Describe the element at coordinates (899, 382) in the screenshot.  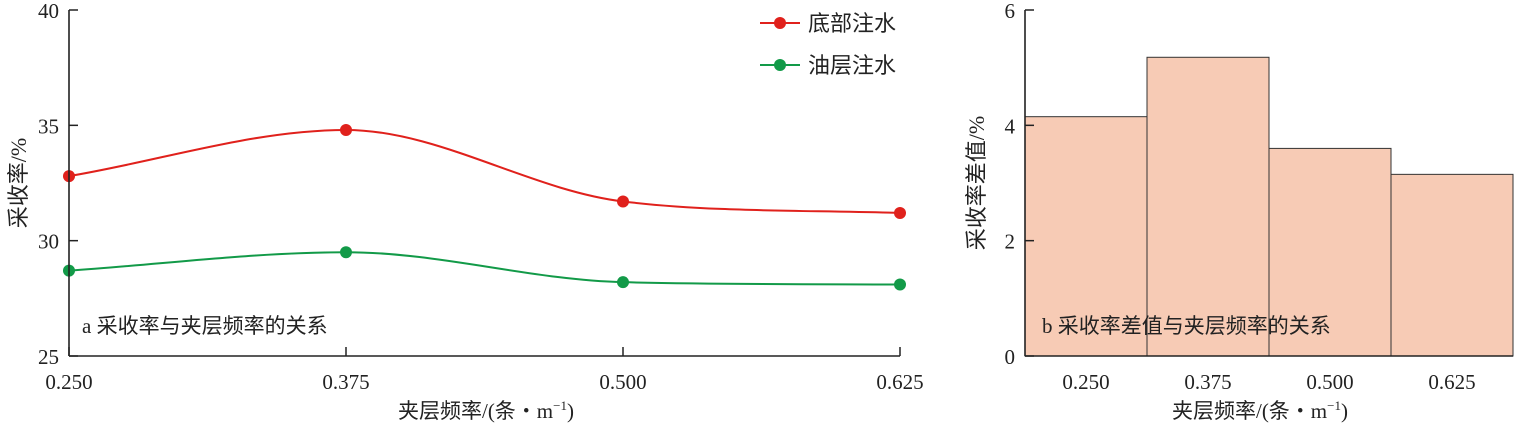
I see `chart-a-x-tick-label: 0.625` at that location.